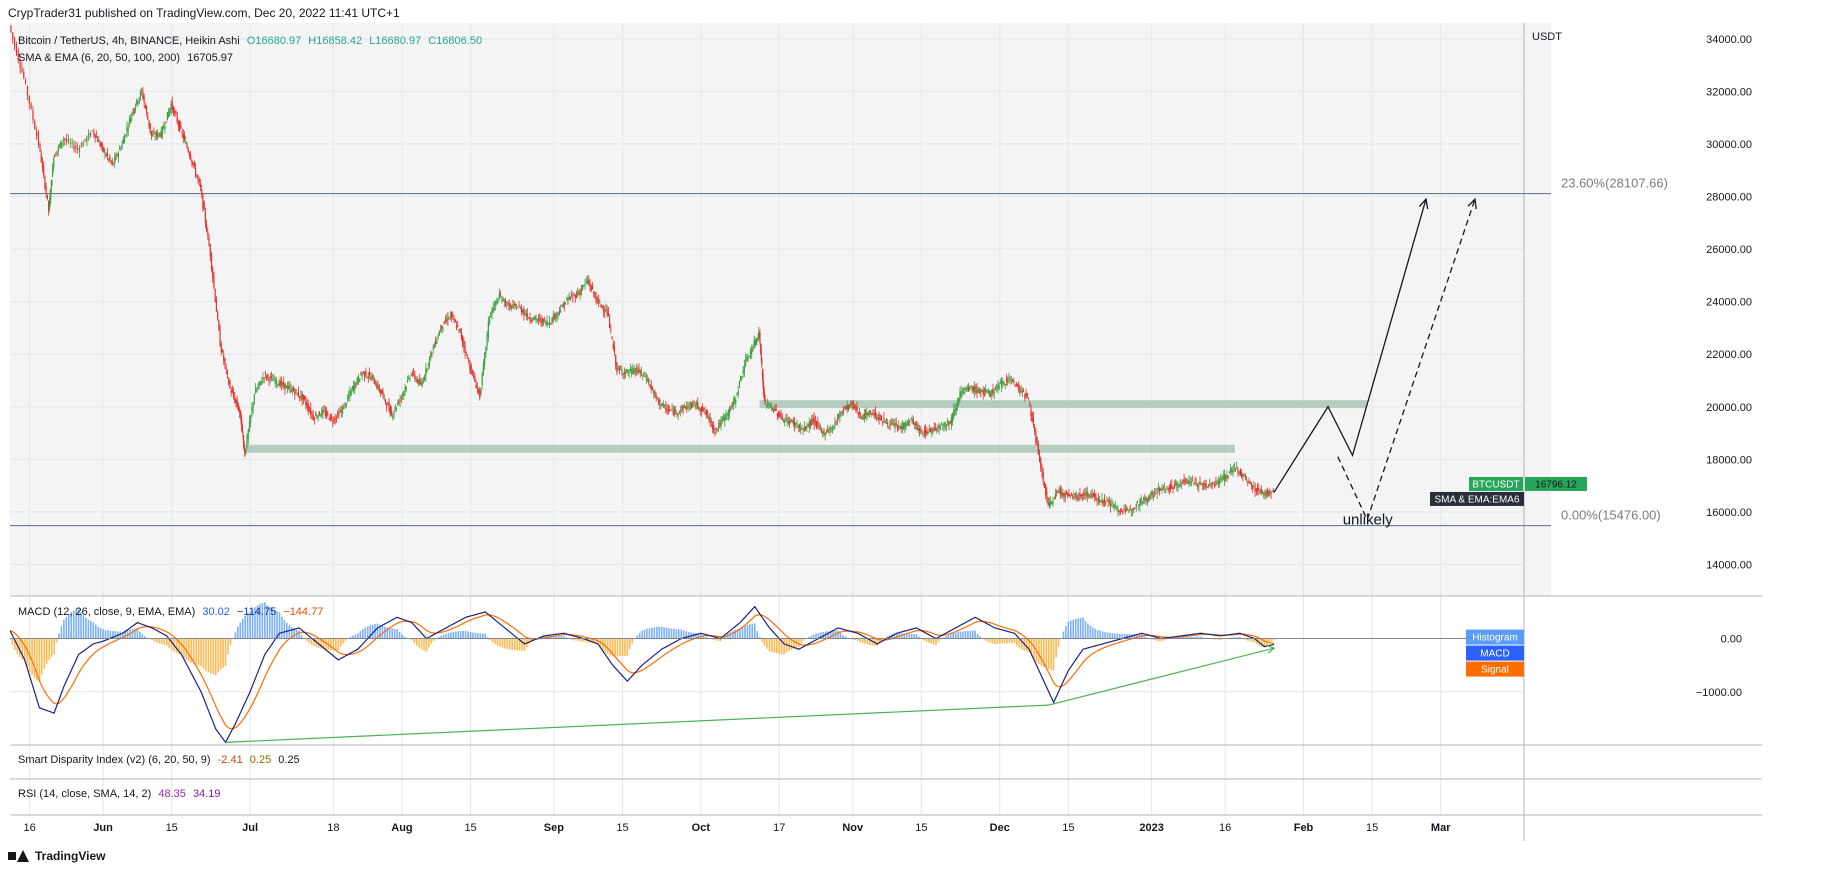 Image resolution: width=1834 pixels, height=875 pixels. Describe the element at coordinates (103, 828) in the screenshot. I see `time-tick-label: Jun` at that location.